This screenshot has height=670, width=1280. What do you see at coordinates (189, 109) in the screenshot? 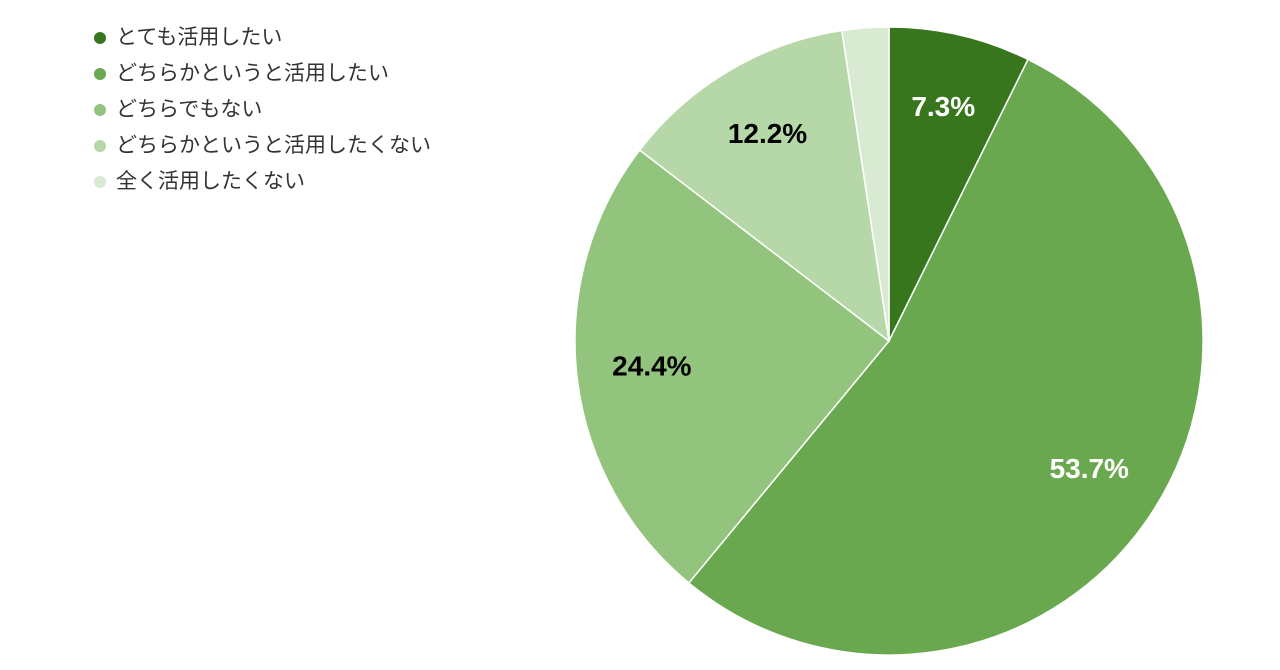
I see `legend-label: どちらでもない` at bounding box center [189, 109].